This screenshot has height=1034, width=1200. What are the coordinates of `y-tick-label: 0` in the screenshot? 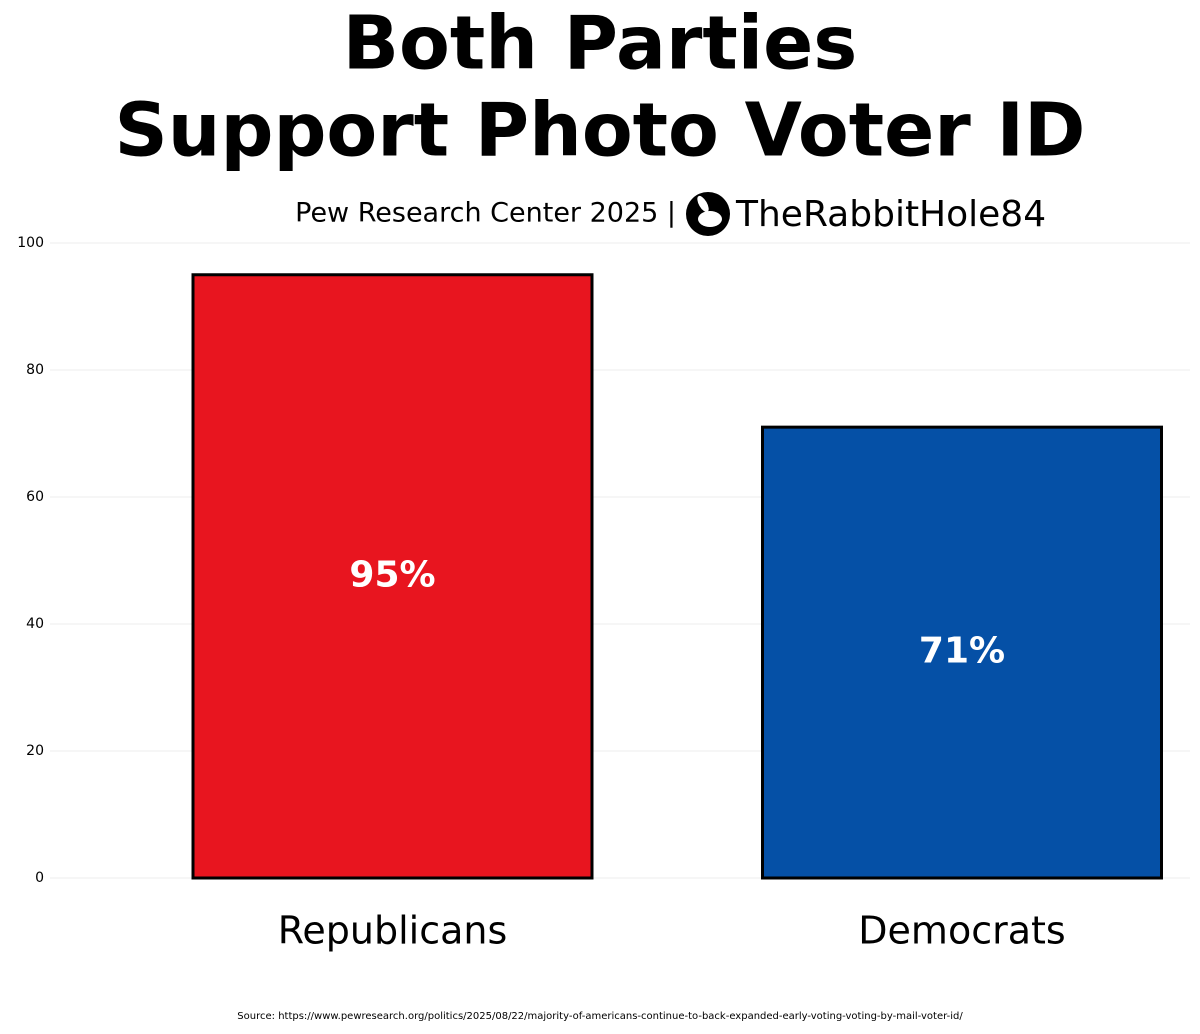 It's located at (39, 878).